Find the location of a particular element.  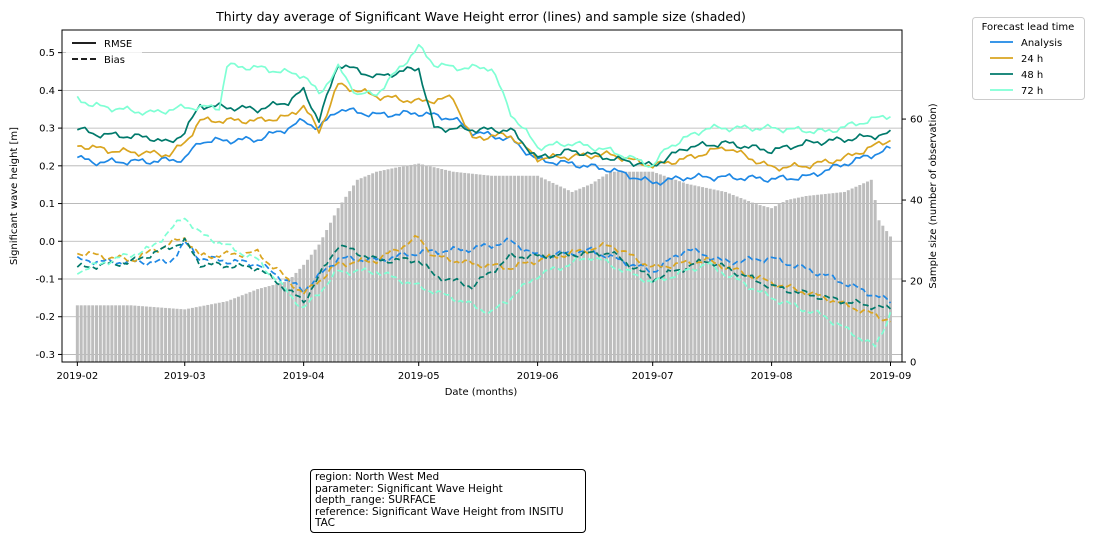

series-rmse-48h is located at coordinates (484, 115).